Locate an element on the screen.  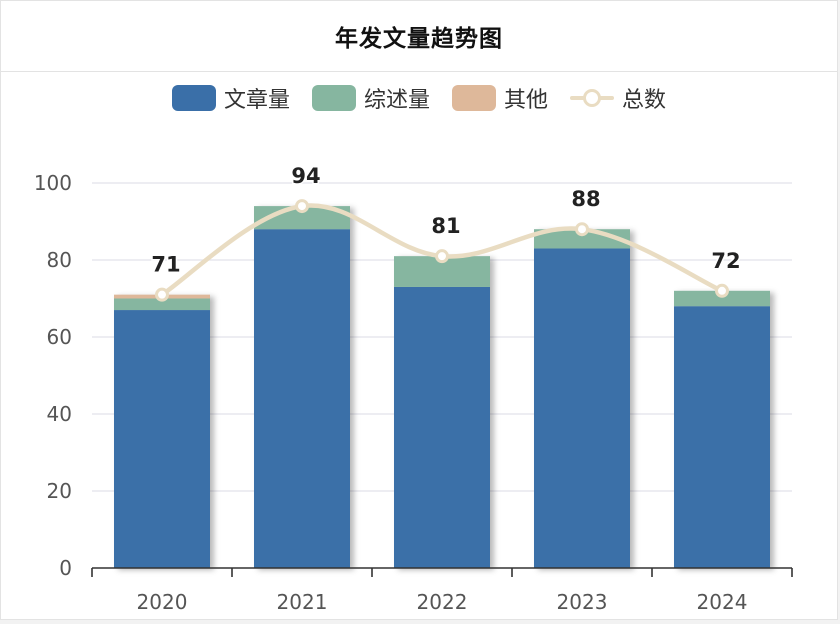
legend-item-articles: 文章量 is located at coordinates (230, 98).